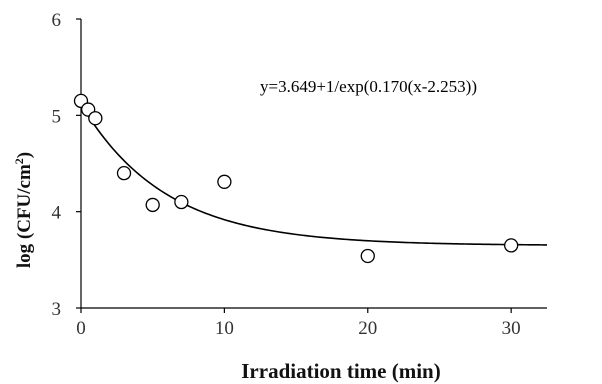 The image size is (602, 384). What do you see at coordinates (367, 328) in the screenshot?
I see `x-tick-label: 20` at bounding box center [367, 328].